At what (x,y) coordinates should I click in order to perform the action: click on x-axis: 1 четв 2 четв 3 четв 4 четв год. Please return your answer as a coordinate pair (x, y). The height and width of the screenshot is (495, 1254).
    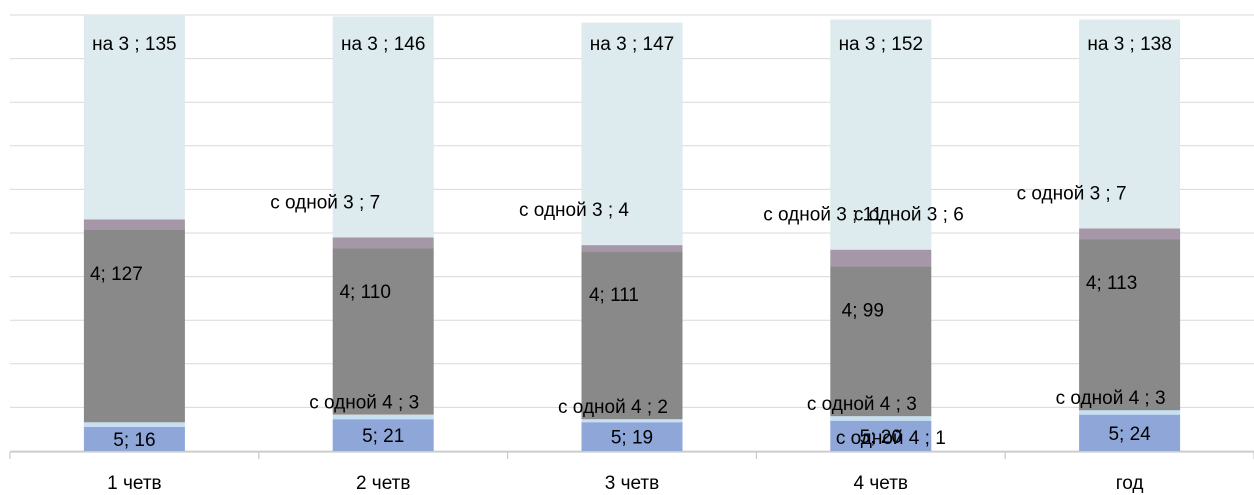
    Looking at the image, I should click on (631, 472).